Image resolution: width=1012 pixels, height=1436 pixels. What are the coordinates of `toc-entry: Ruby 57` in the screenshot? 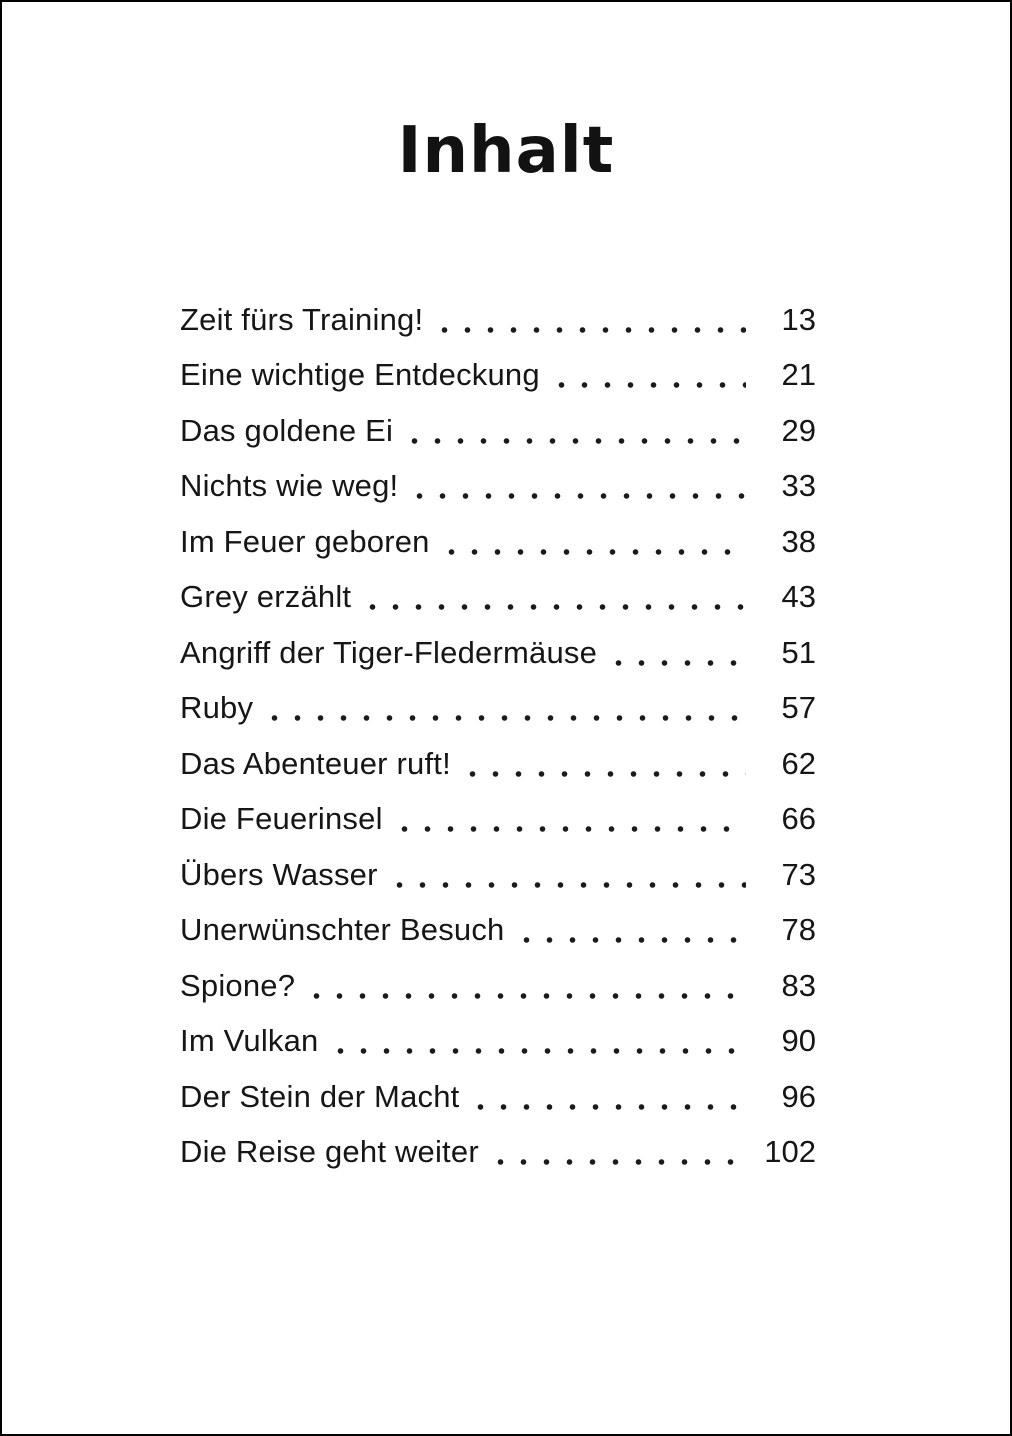 It's located at (498, 708).